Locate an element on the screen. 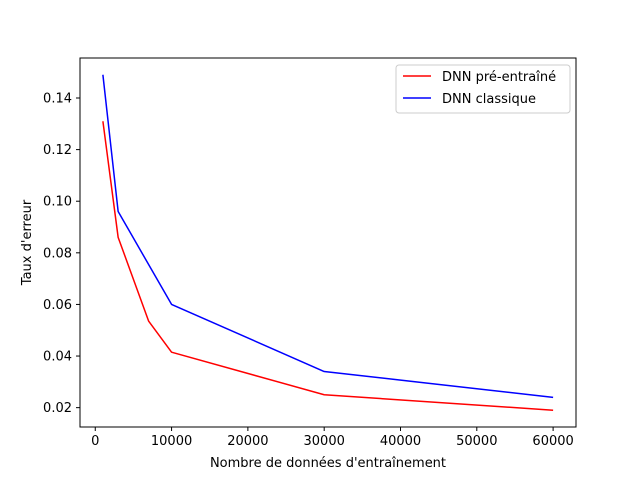  x-tick-label: 40000 is located at coordinates (400, 441).